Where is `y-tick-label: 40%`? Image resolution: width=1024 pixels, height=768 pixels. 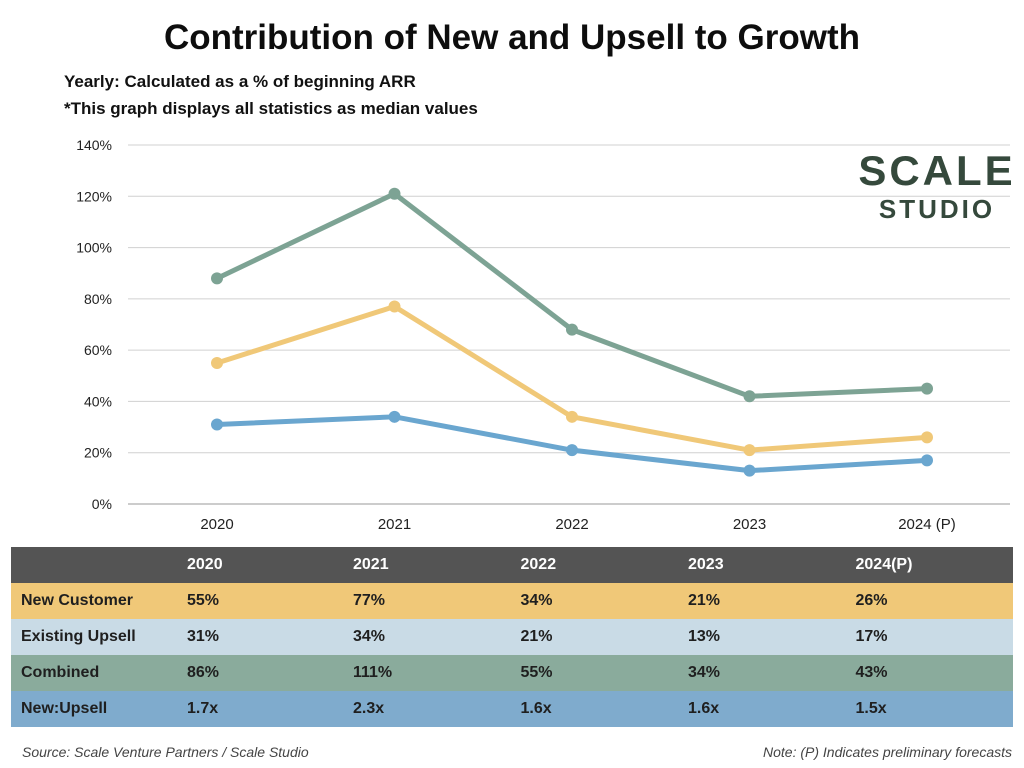
y-tick-label: 40% is located at coordinates (98, 401).